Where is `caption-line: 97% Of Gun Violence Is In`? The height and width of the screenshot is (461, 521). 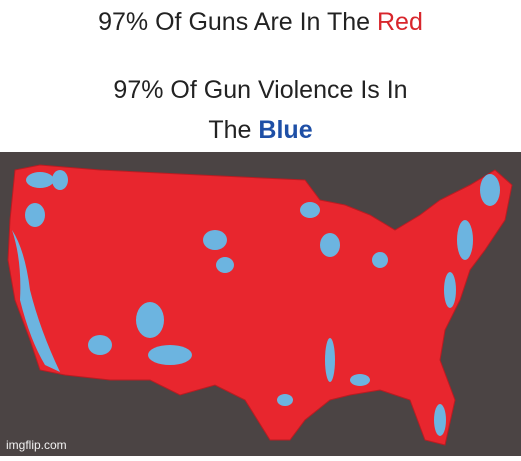
caption-line: 97% Of Gun Violence Is In is located at coordinates (260, 90).